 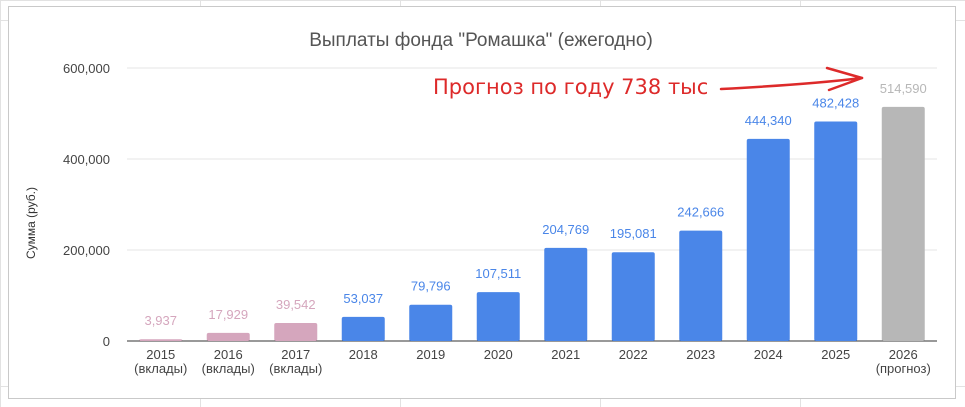 I want to click on value-label-2026: 514,590, so click(x=903, y=88).